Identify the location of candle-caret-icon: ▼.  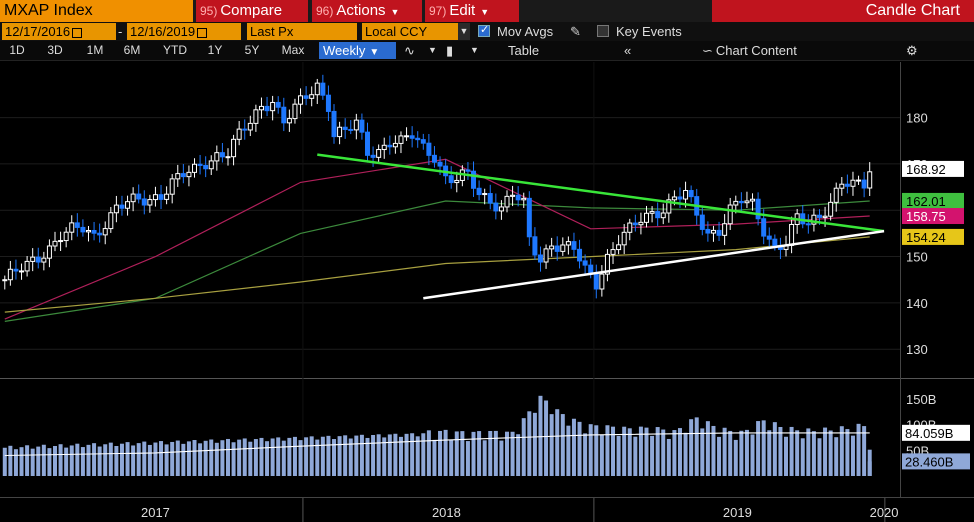
(474, 50).